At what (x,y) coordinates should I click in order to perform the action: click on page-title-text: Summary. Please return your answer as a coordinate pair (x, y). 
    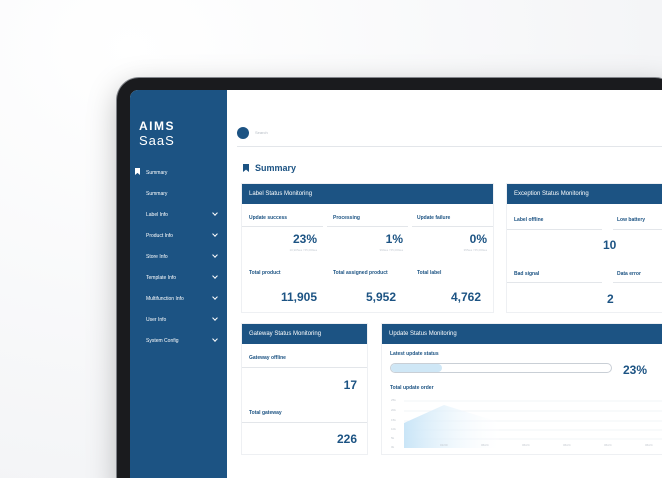
    Looking at the image, I should click on (276, 168).